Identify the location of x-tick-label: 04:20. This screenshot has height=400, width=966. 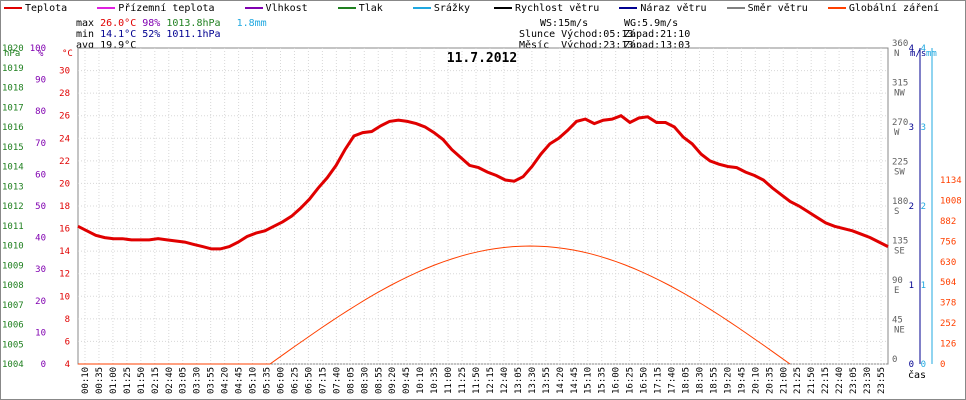
(226, 380).